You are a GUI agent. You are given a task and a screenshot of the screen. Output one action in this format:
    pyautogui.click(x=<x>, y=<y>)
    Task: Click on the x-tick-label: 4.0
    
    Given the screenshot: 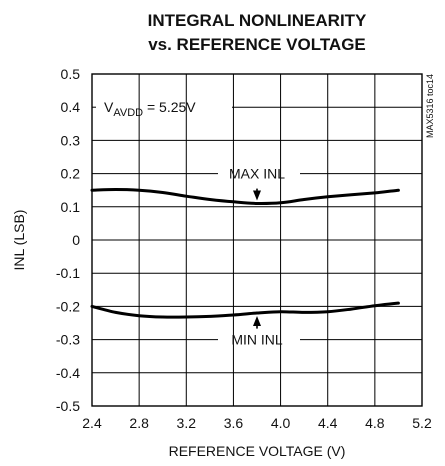 What is the action you would take?
    pyautogui.click(x=281, y=423)
    